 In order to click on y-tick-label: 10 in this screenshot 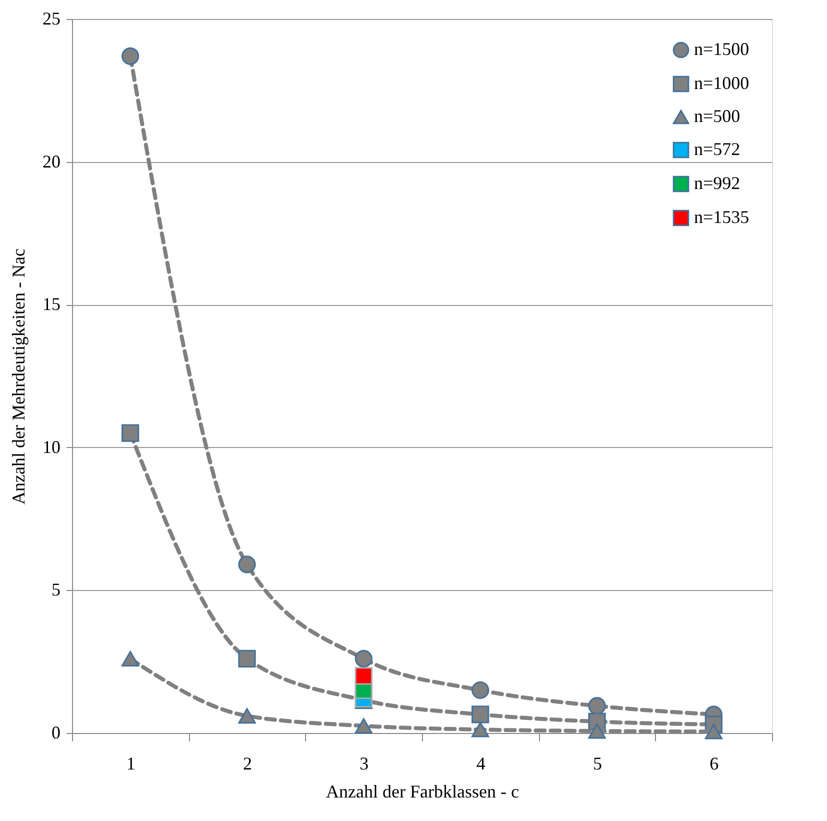, I will do `click(51, 446)`.